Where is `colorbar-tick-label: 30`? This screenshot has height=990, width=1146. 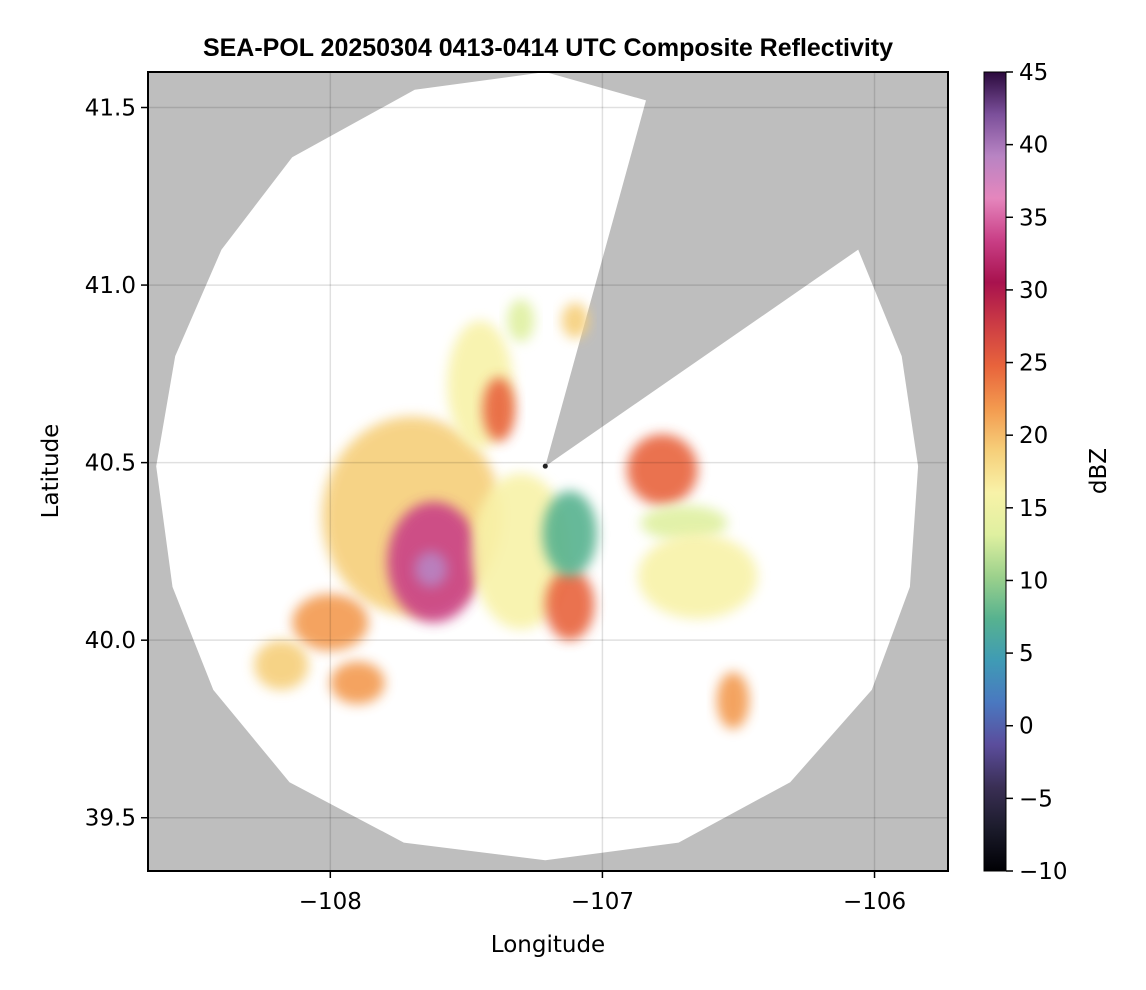
colorbar-tick-label: 30 is located at coordinates (1033, 291).